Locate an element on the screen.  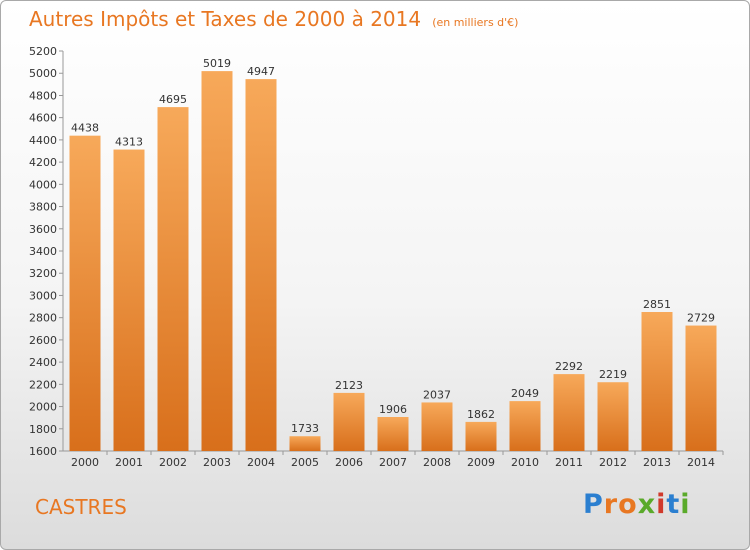
logo-letter: t is located at coordinates (673, 504).